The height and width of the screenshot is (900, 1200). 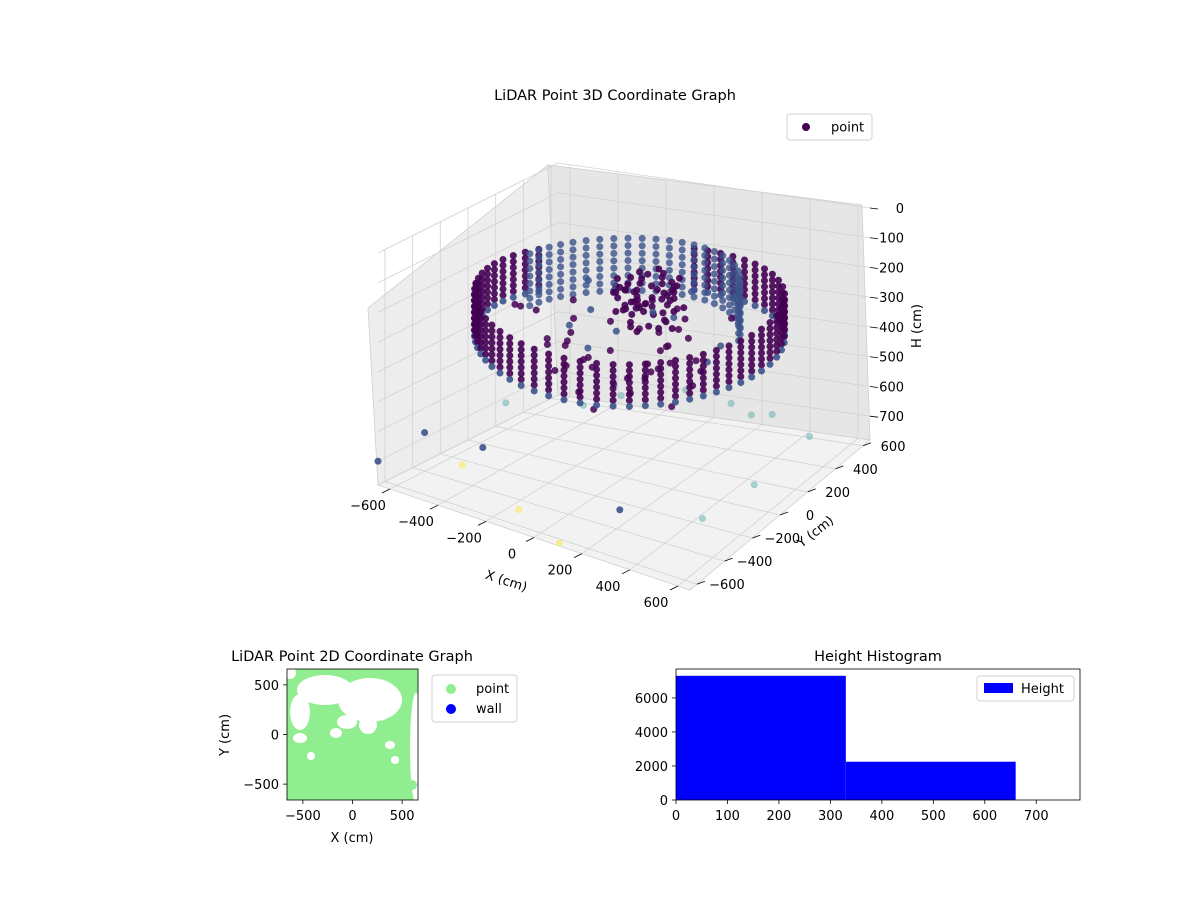 I want to click on points-3d, so click(x=594, y=390).